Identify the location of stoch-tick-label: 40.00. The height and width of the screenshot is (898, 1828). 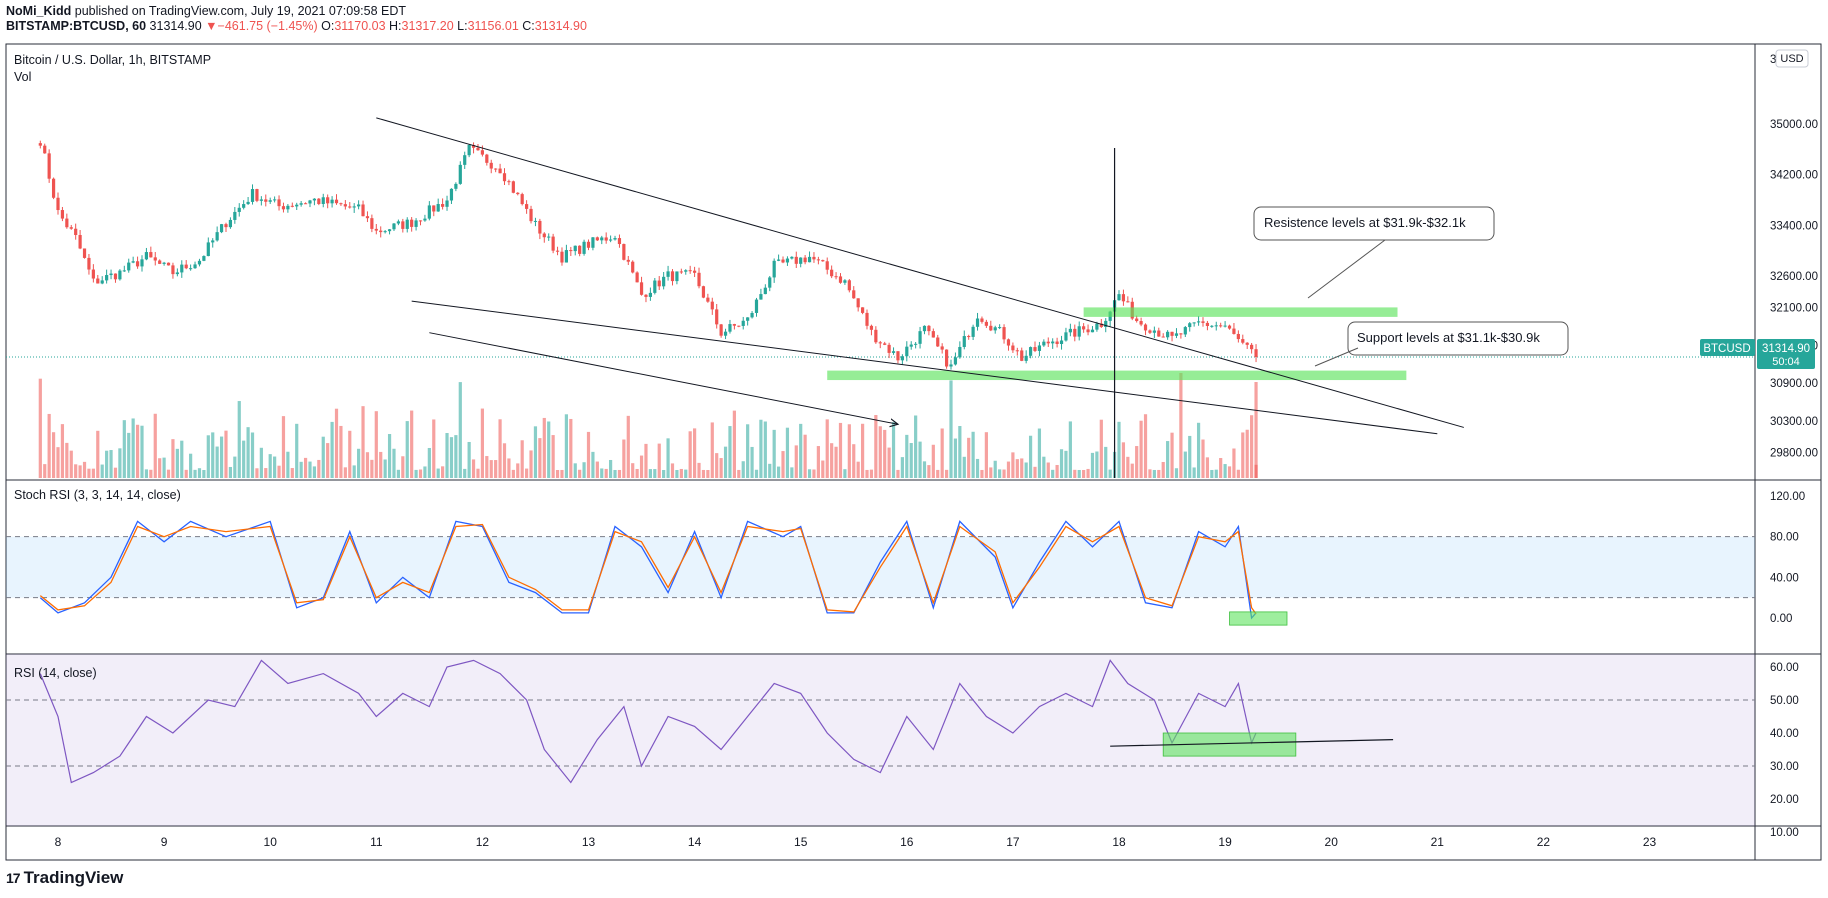
(1784, 578).